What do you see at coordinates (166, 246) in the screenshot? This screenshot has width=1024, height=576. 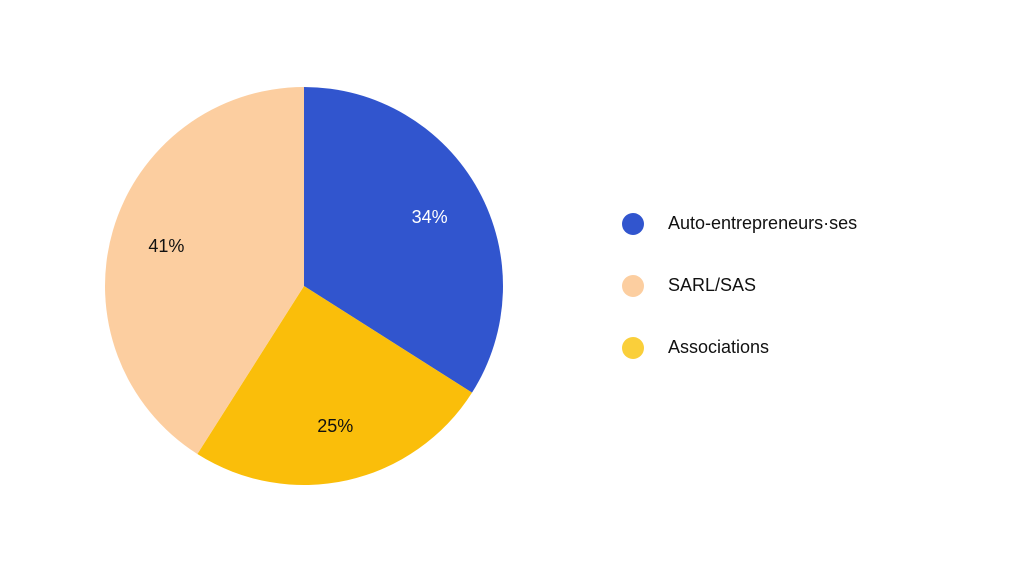 I see `slice-label-sarl-sas: 41%` at bounding box center [166, 246].